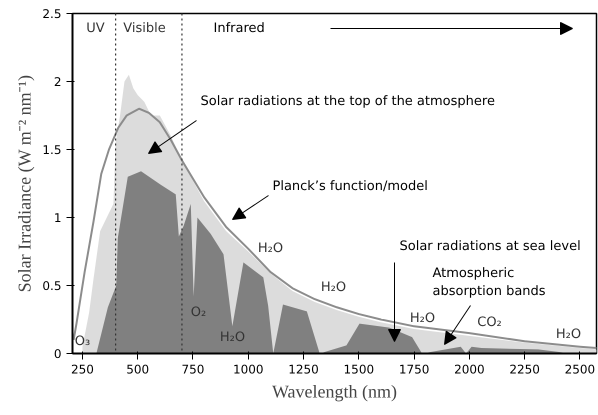 The height and width of the screenshot is (415, 598). What do you see at coordinates (144, 28) in the screenshot?
I see `annotation: Visible` at bounding box center [144, 28].